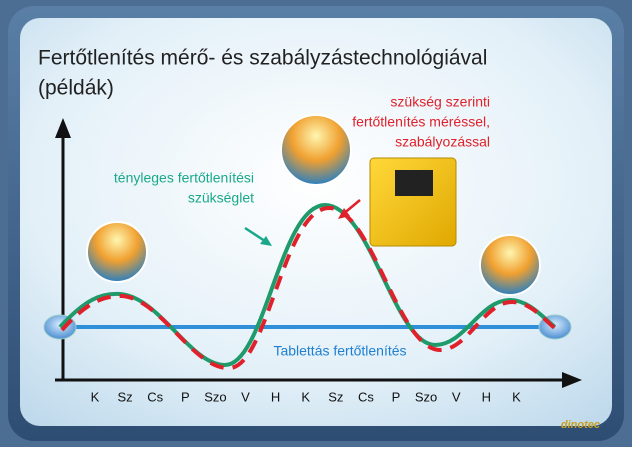 Image resolution: width=632 pixels, height=452 pixels. Describe the element at coordinates (440, 102) in the screenshot. I see `annotation: szükség szerinti` at that location.